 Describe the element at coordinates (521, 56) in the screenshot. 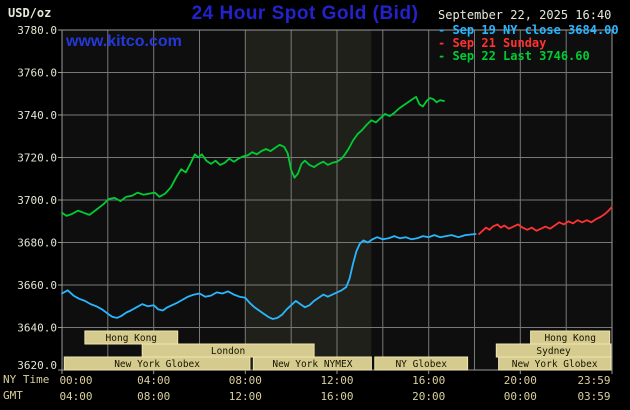

I see `legend-label: Sep 22 Last 3746.60` at that location.